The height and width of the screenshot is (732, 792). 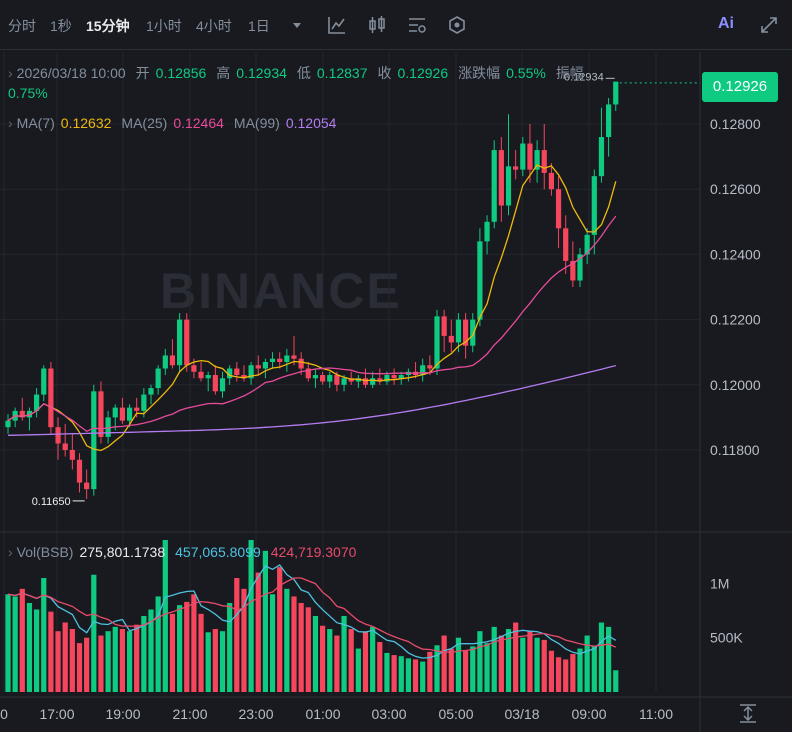 What do you see at coordinates (726, 23) in the screenshot?
I see `ai-icon: Ai` at bounding box center [726, 23].